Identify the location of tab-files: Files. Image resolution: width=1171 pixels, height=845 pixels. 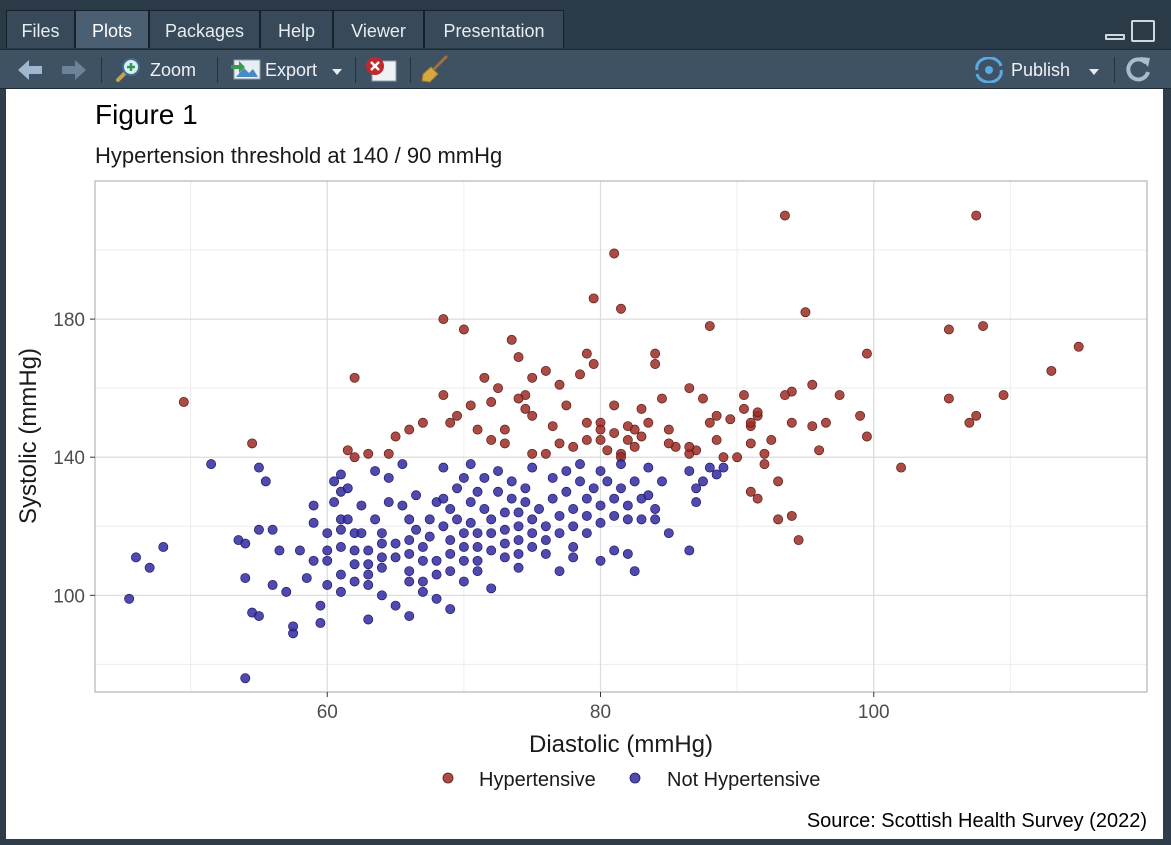
(40, 29).